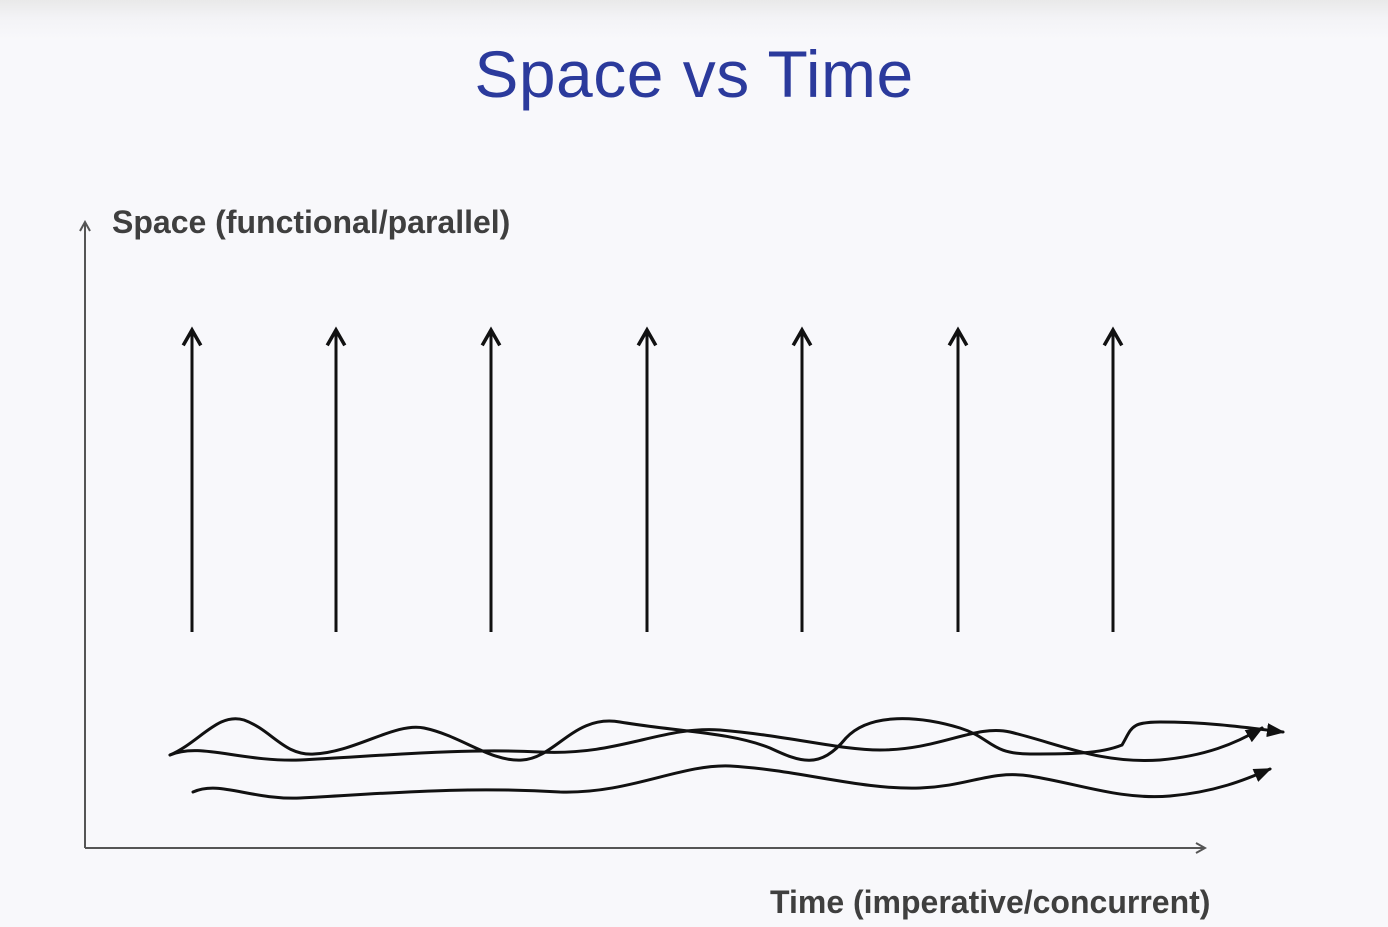 The width and height of the screenshot is (1388, 927). Describe the element at coordinates (311, 222) in the screenshot. I see `y-axis-label: Space (functional/parallel)` at that location.